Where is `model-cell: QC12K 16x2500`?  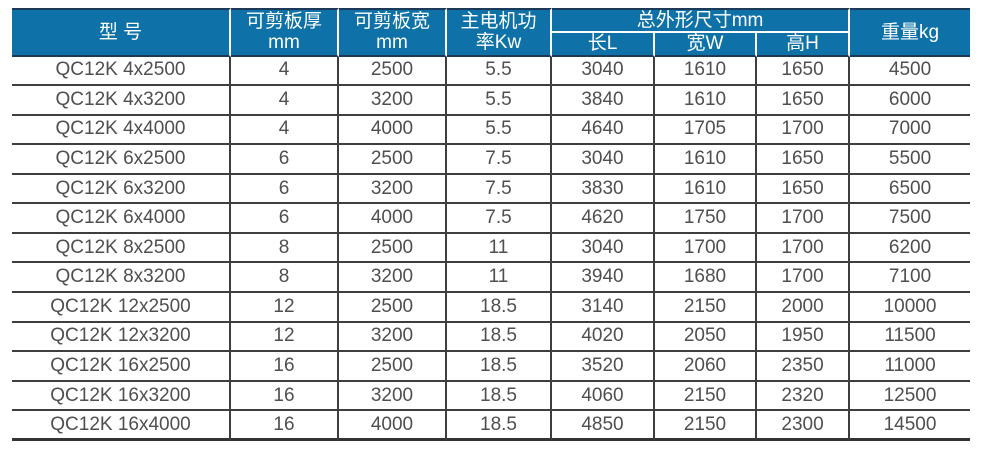
model-cell: QC12K 16x2500 is located at coordinates (121, 367).